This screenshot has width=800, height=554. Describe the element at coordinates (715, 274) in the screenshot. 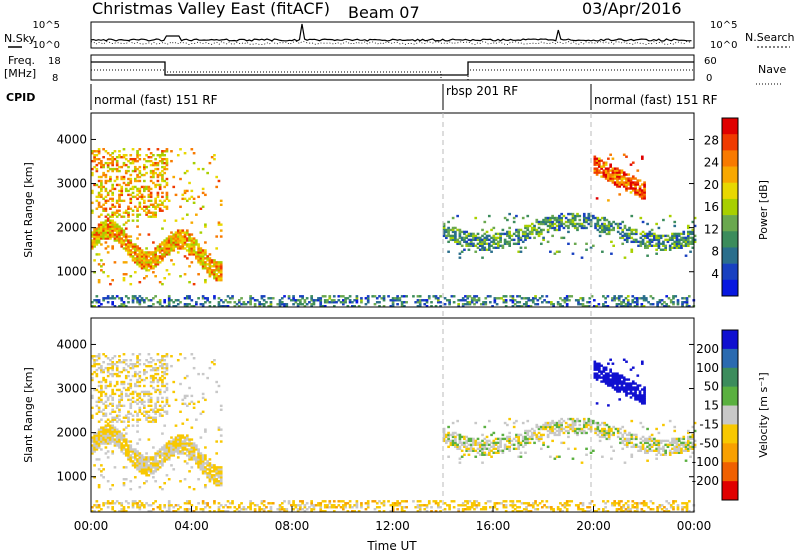

I see `power-cbar-tick: 4` at that location.